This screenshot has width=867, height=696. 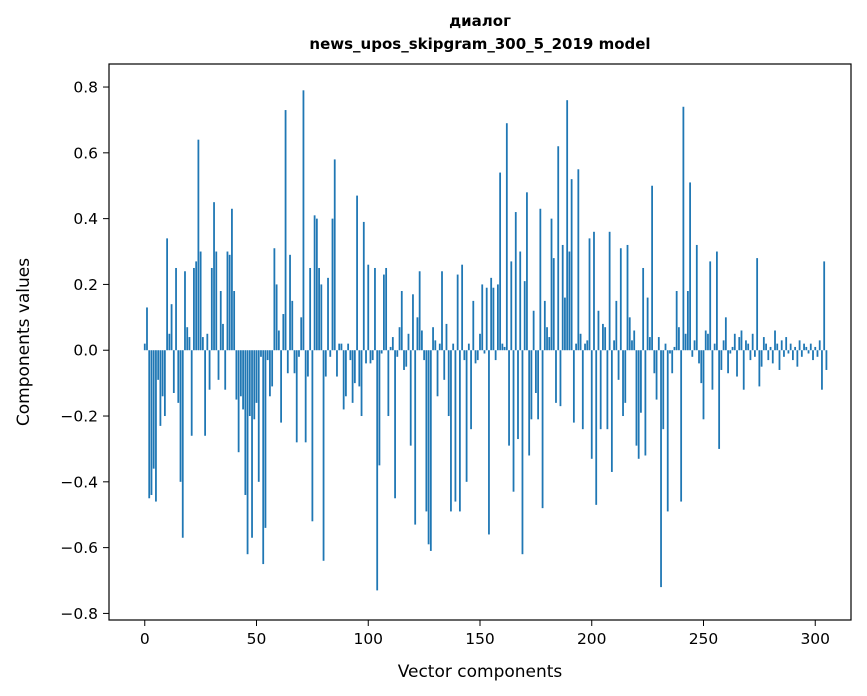 I want to click on x-tick-label: 100, so click(x=368, y=639).